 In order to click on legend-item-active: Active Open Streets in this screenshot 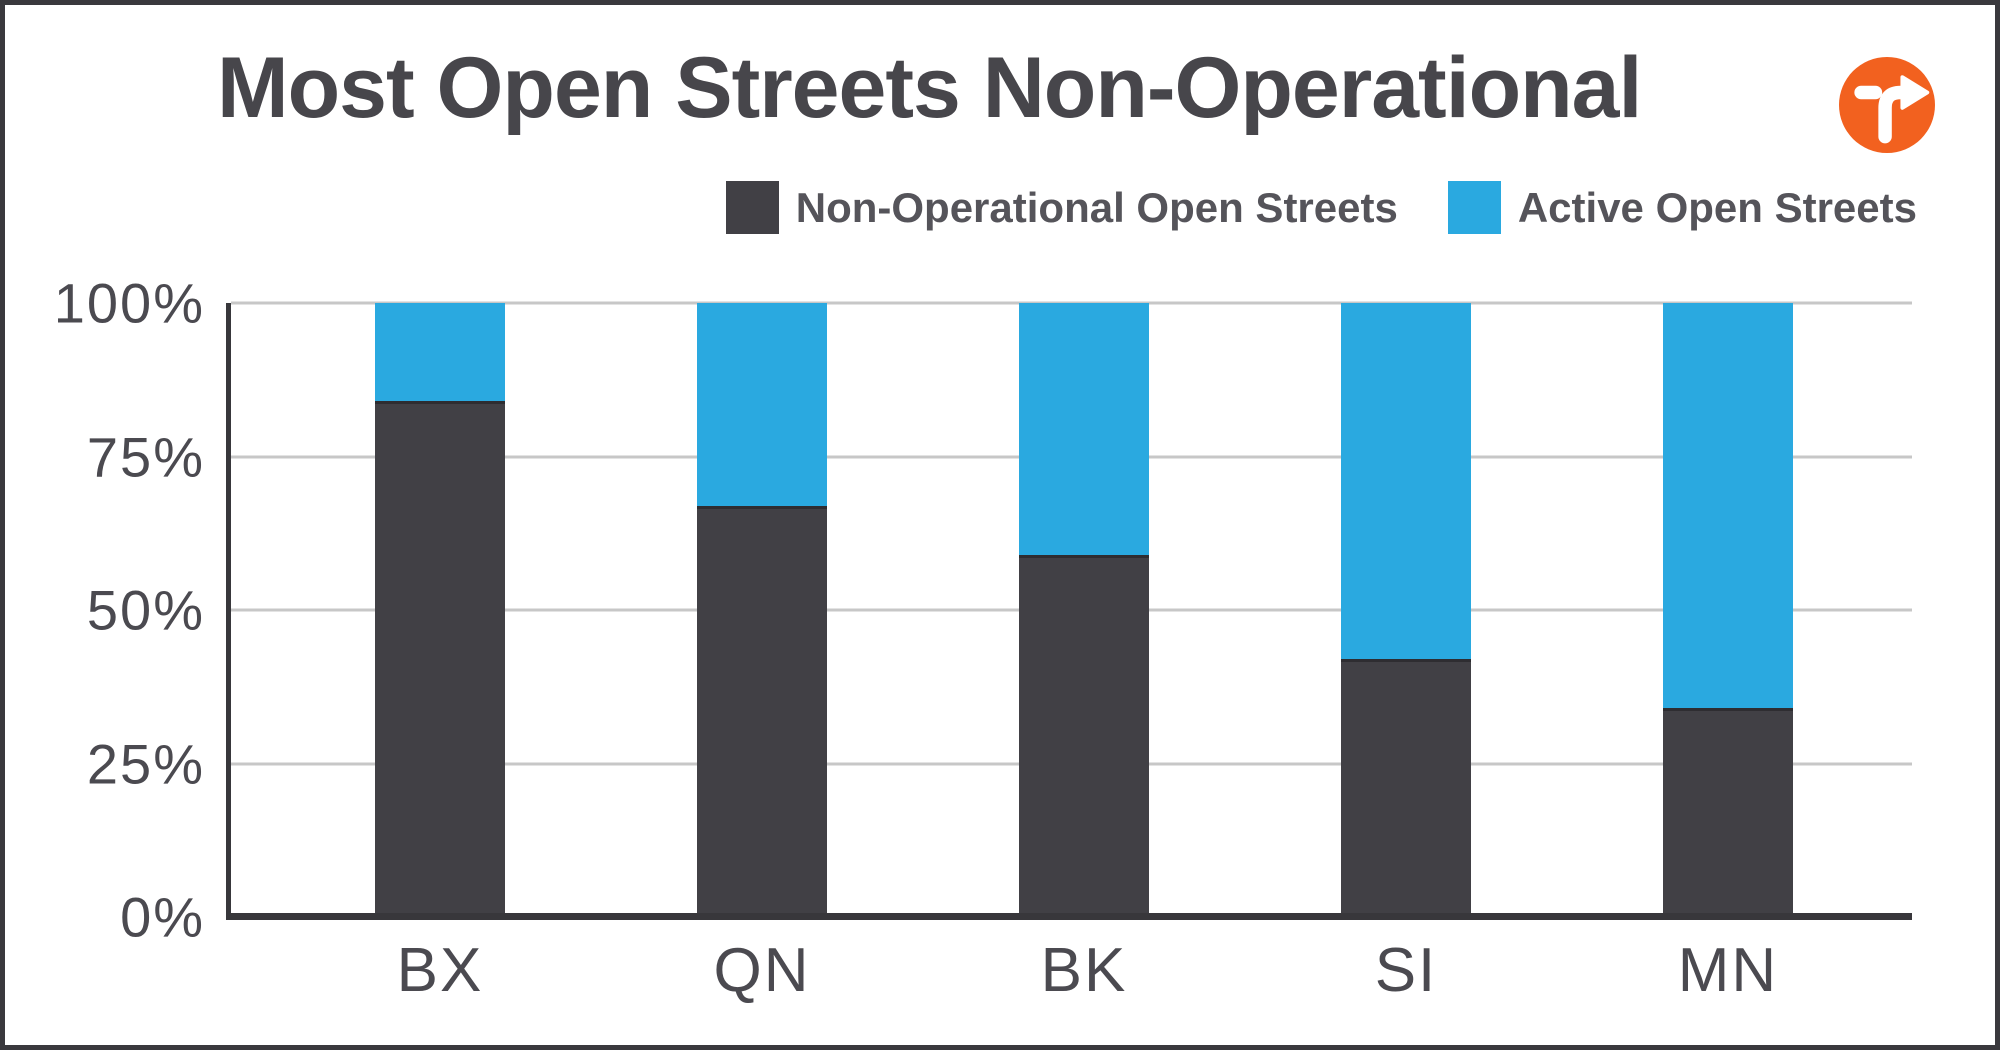, I will do `click(1682, 207)`.